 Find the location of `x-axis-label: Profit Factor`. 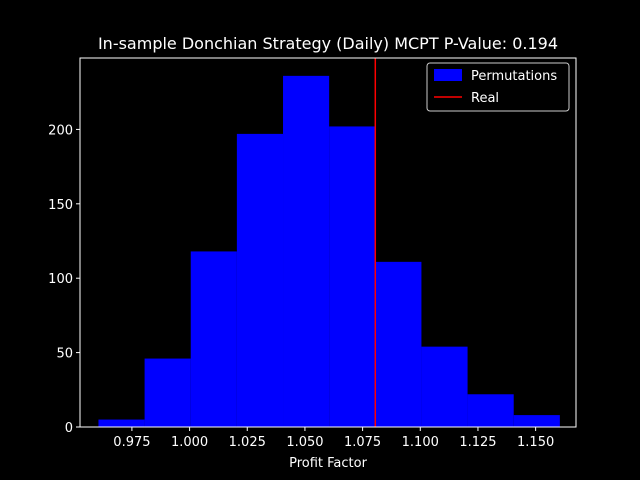

x-axis-label: Profit Factor is located at coordinates (328, 463).